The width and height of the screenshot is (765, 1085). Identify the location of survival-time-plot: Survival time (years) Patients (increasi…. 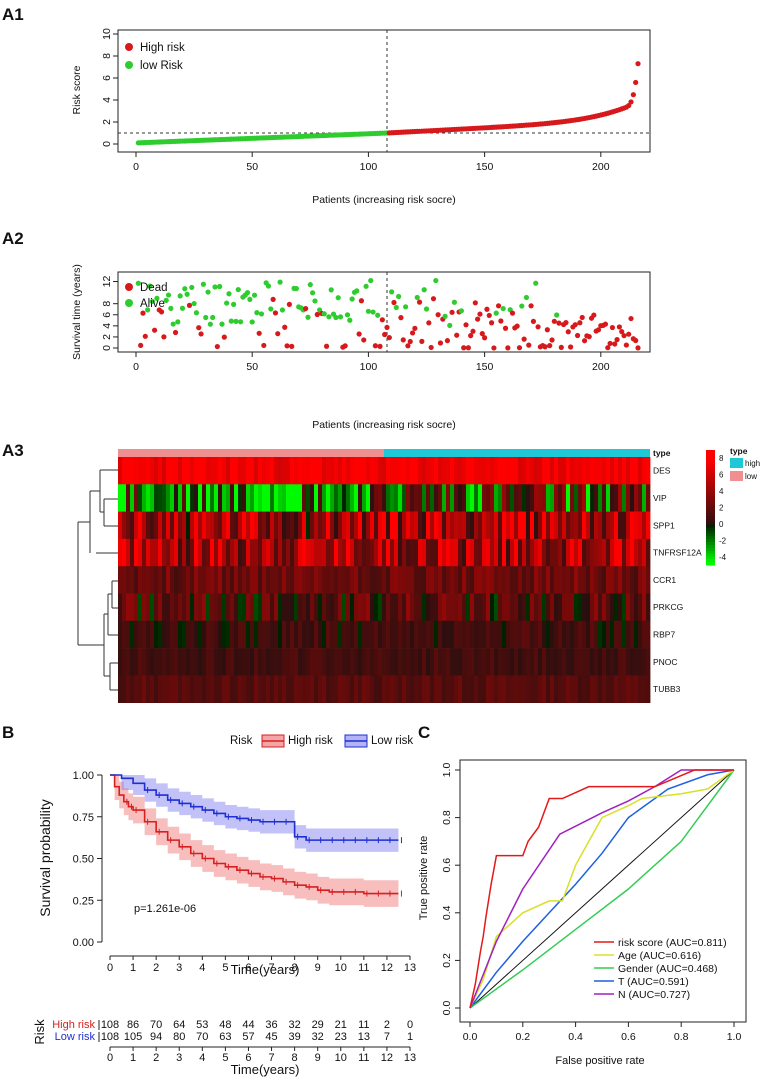
(361, 347).